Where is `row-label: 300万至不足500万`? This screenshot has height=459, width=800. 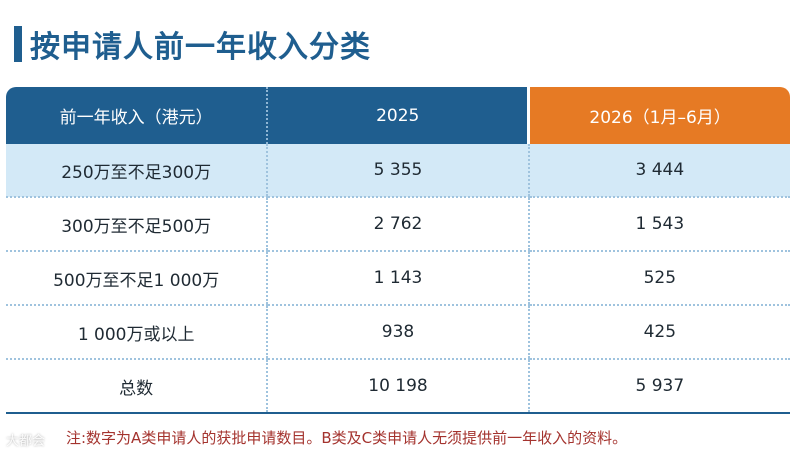 row-label: 300万至不足500万 is located at coordinates (137, 224).